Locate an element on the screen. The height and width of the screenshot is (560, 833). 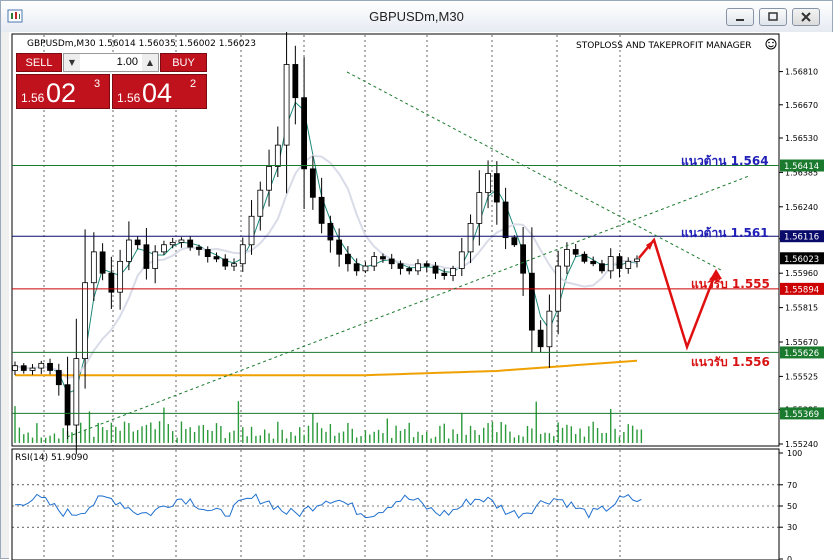
price-tick-label: 1.56530 is located at coordinates (801, 138).